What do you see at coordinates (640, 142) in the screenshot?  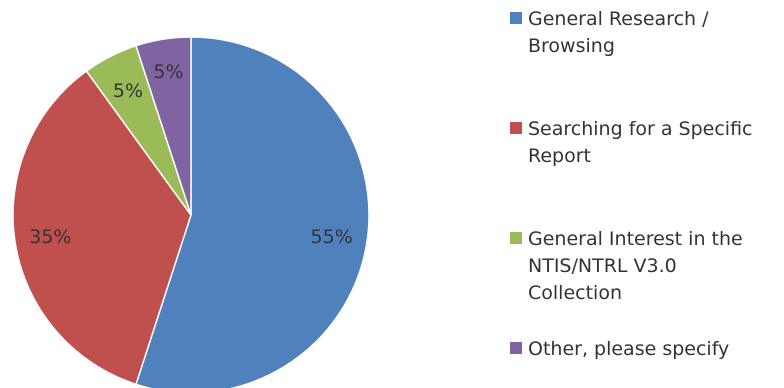 I see `legend-label-specific-report: Searching for a Specific Report` at bounding box center [640, 142].